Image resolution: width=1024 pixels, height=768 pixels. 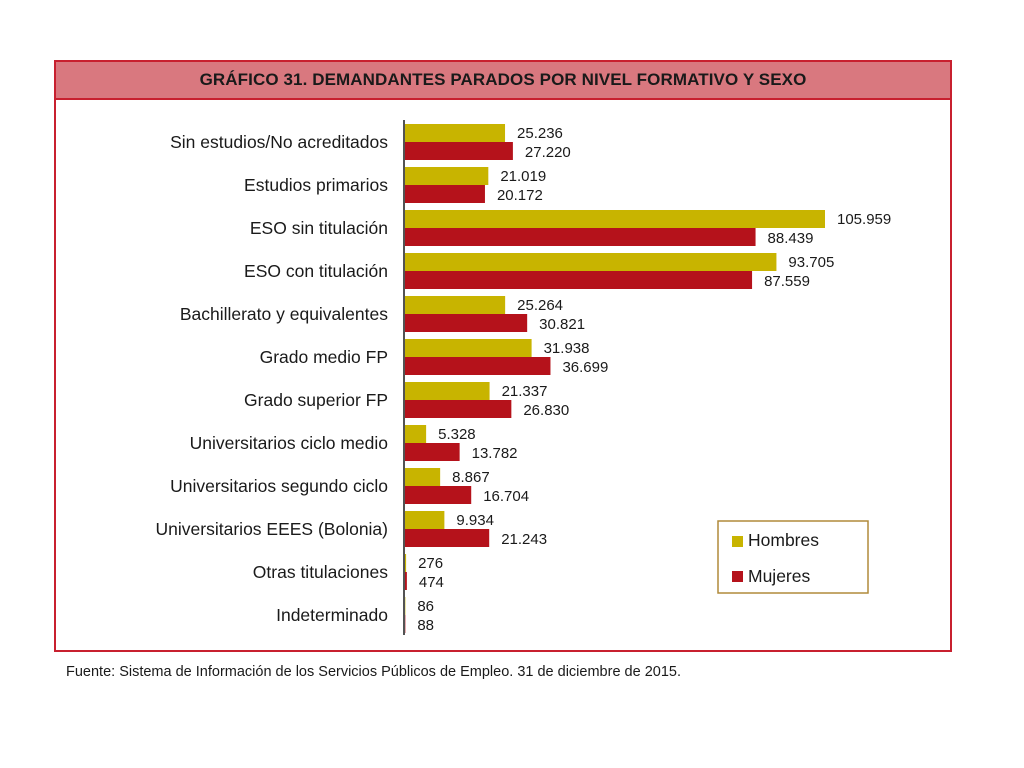 I want to click on data-label-hombres: 25.264, so click(x=540, y=305).